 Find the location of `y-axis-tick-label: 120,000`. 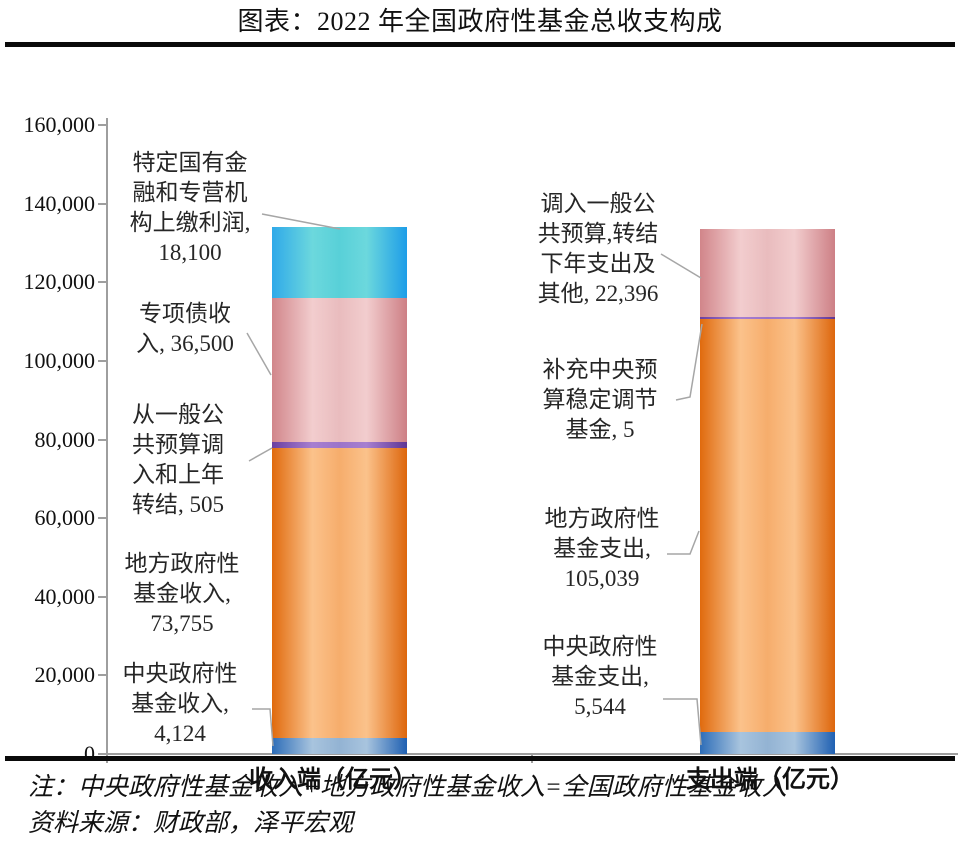

y-axis-tick-label: 120,000 is located at coordinates (59, 282).